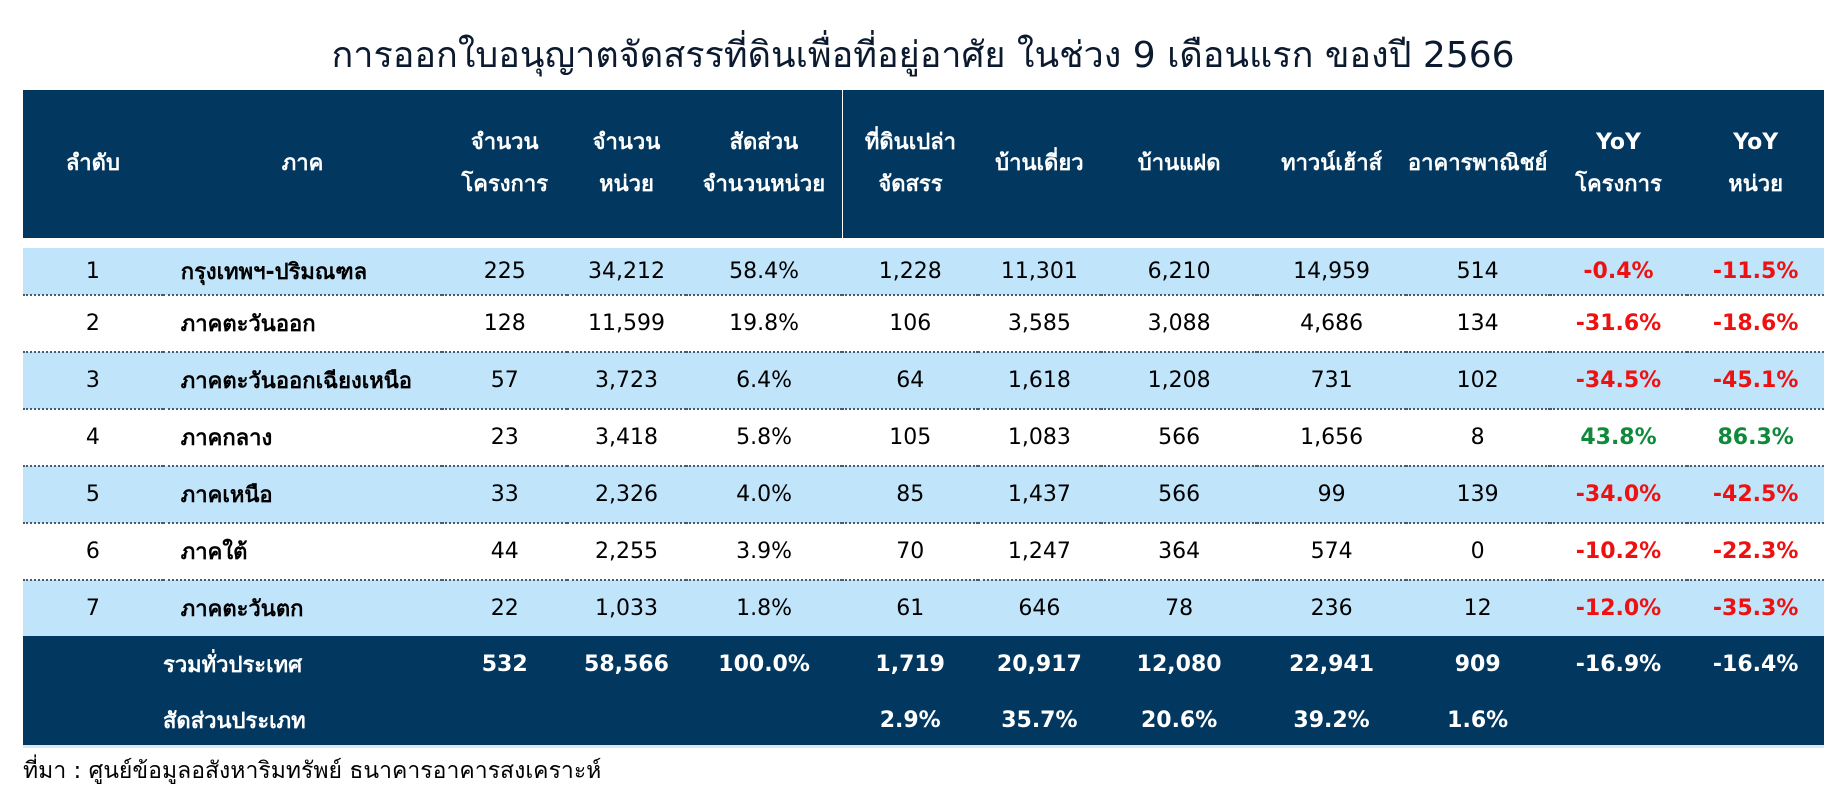 The width and height of the screenshot is (1846, 811). I want to click on cell-commercial: 102, so click(1477, 380).